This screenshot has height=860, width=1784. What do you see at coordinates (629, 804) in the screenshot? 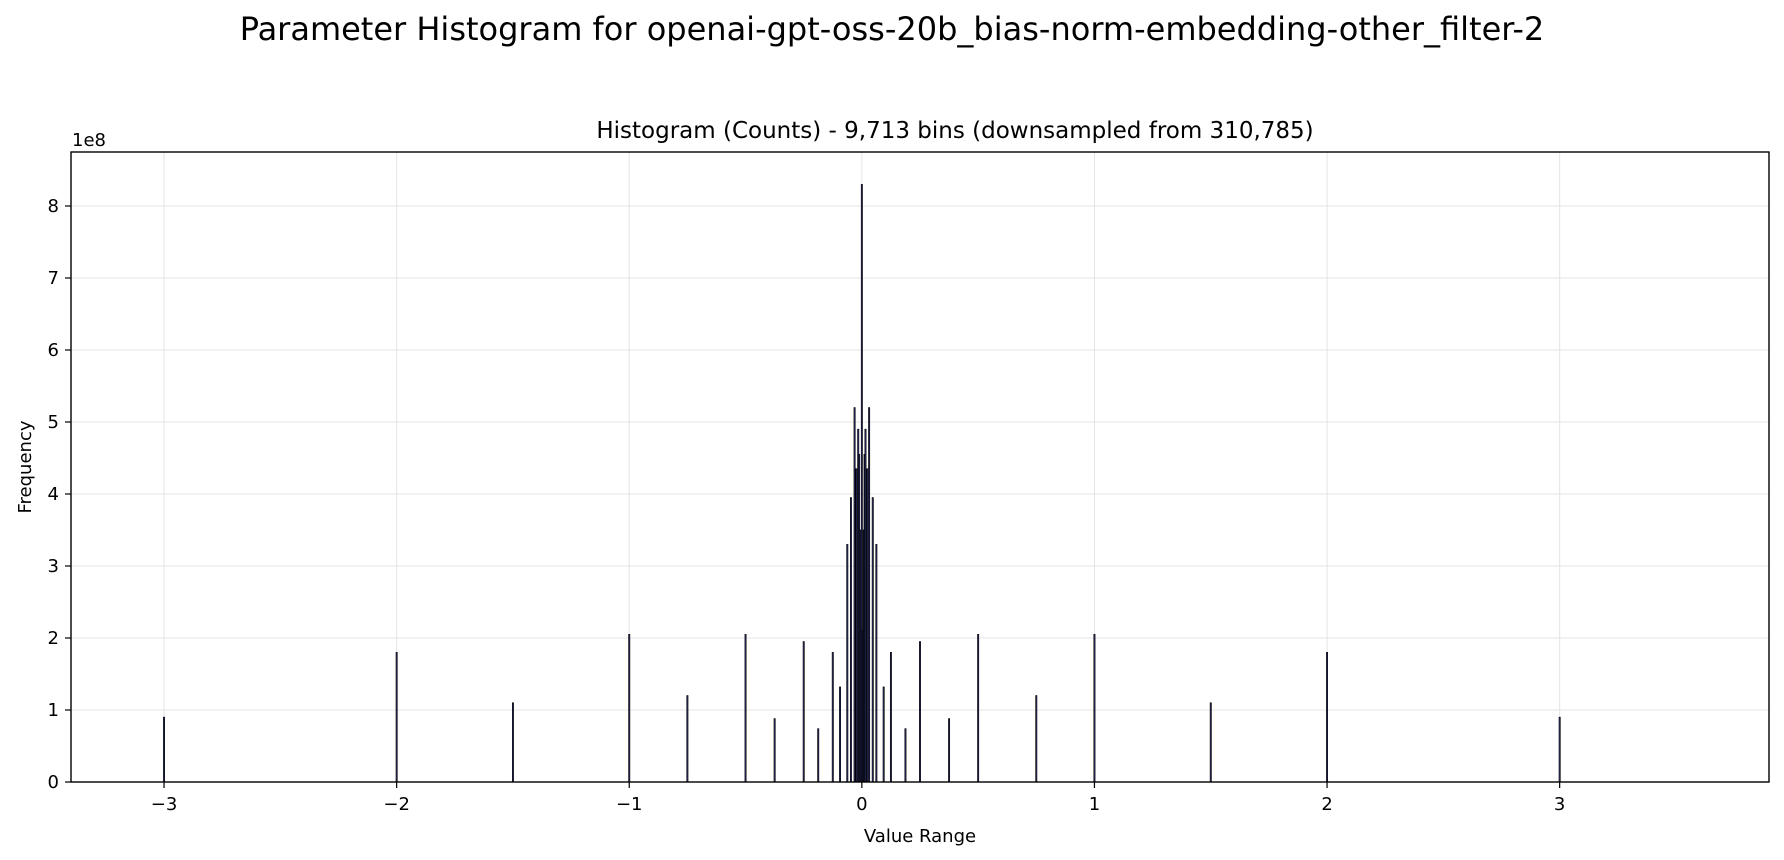
I see `x-tick-label: −1` at bounding box center [629, 804].